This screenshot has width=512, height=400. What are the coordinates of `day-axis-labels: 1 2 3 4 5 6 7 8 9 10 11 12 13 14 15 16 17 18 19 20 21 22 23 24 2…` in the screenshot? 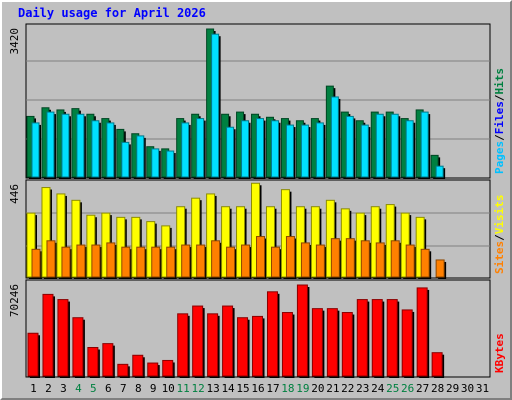 It's located at (259, 388).